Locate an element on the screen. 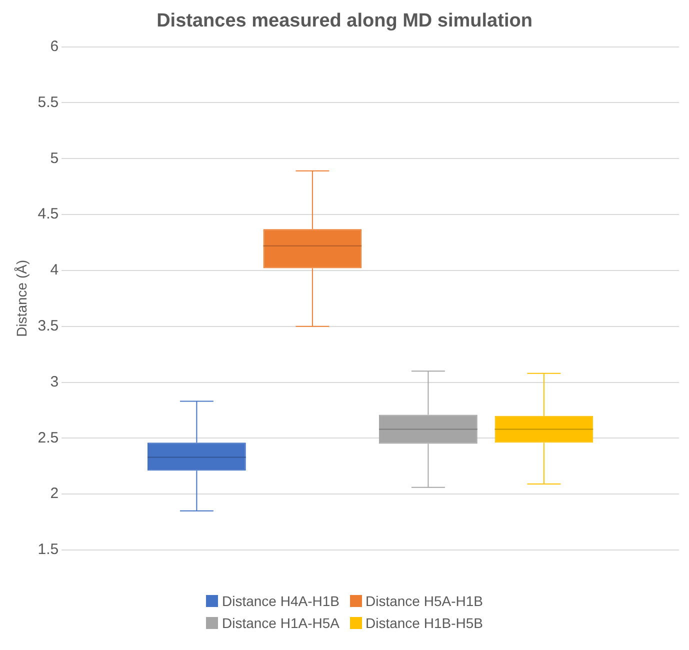  legend-label: Distance H1B-H5B is located at coordinates (424, 623).